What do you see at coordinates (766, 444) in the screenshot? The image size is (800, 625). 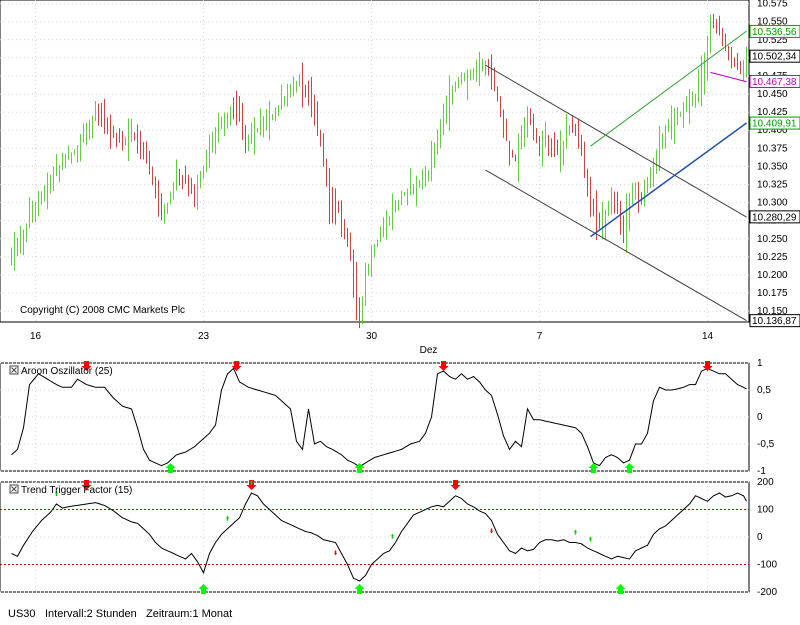 I see `indicator-y-tick: -0,5` at bounding box center [766, 444].